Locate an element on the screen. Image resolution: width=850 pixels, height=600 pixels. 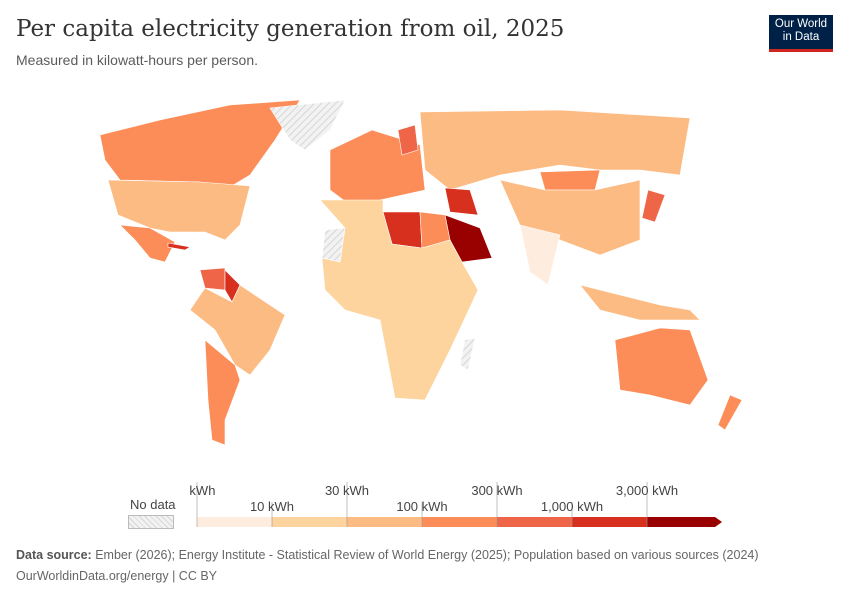
region-madagascar is located at coordinates (467, 354).